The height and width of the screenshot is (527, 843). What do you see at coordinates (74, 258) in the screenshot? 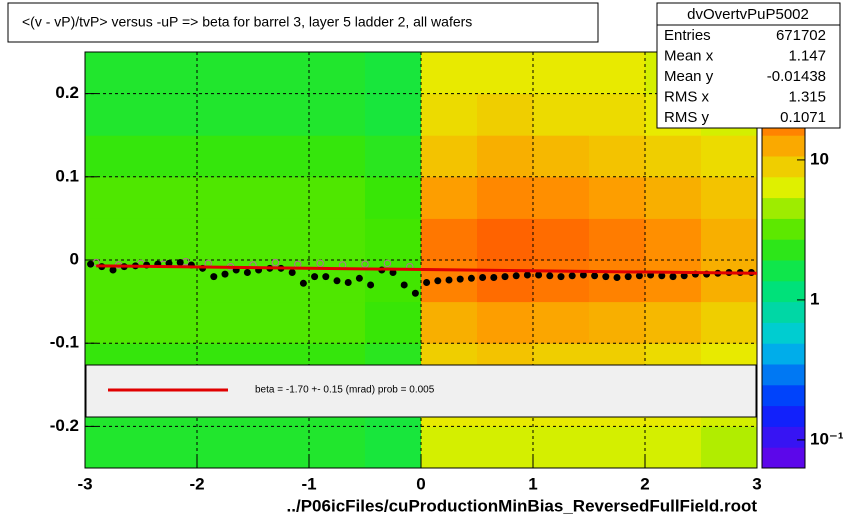
I see `y-tick-label: 0` at bounding box center [74, 258].